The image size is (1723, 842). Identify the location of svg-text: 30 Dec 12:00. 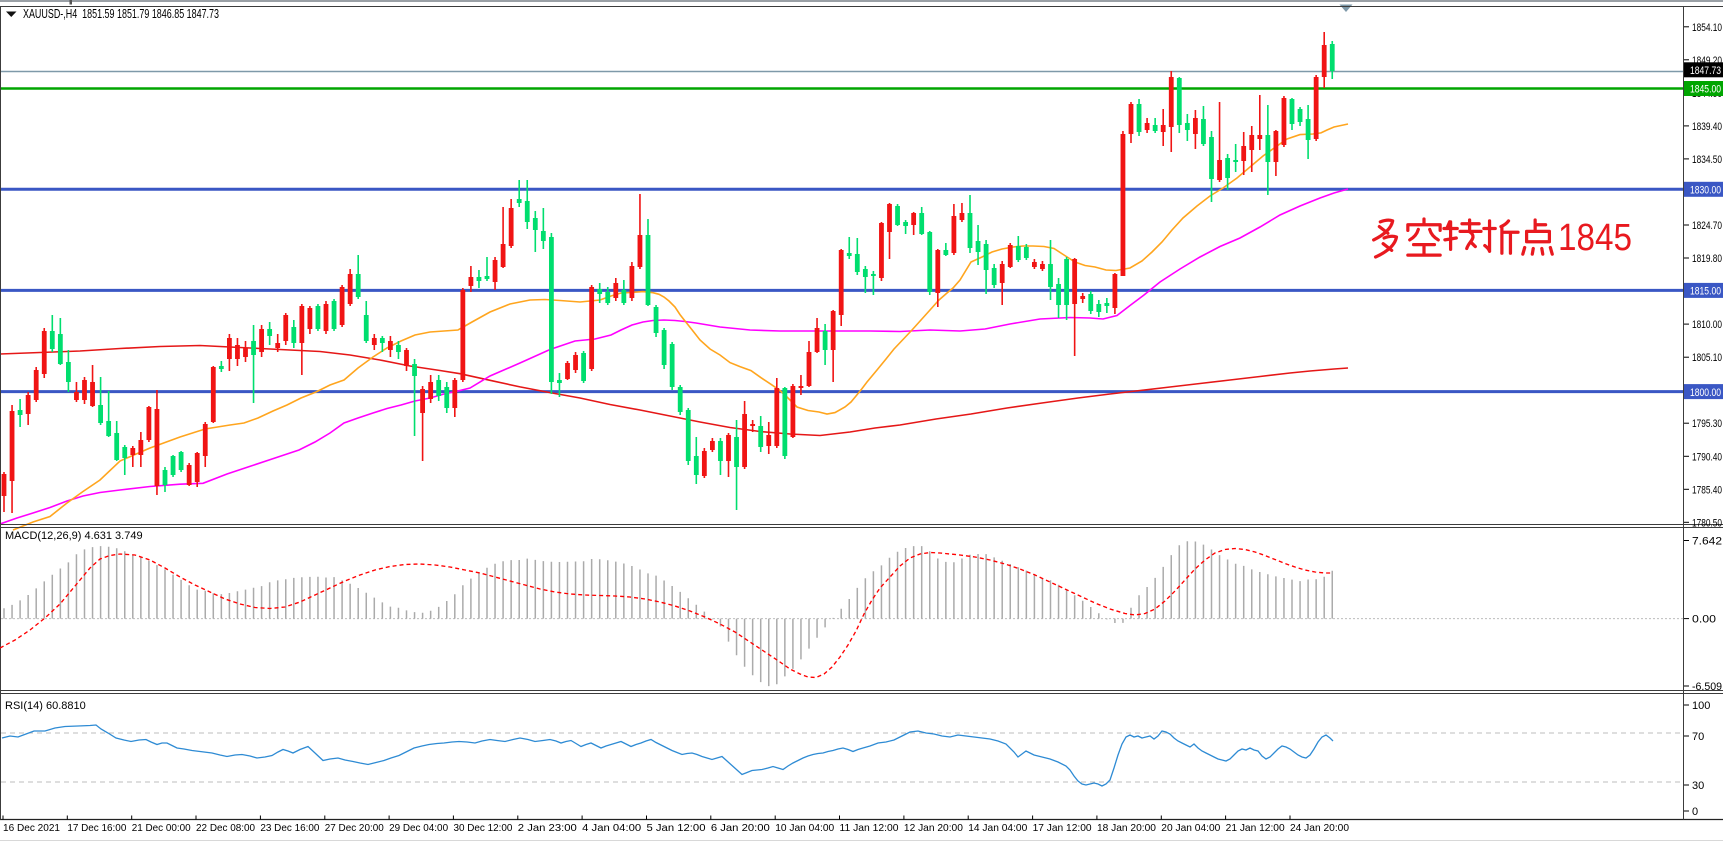
(482, 828).